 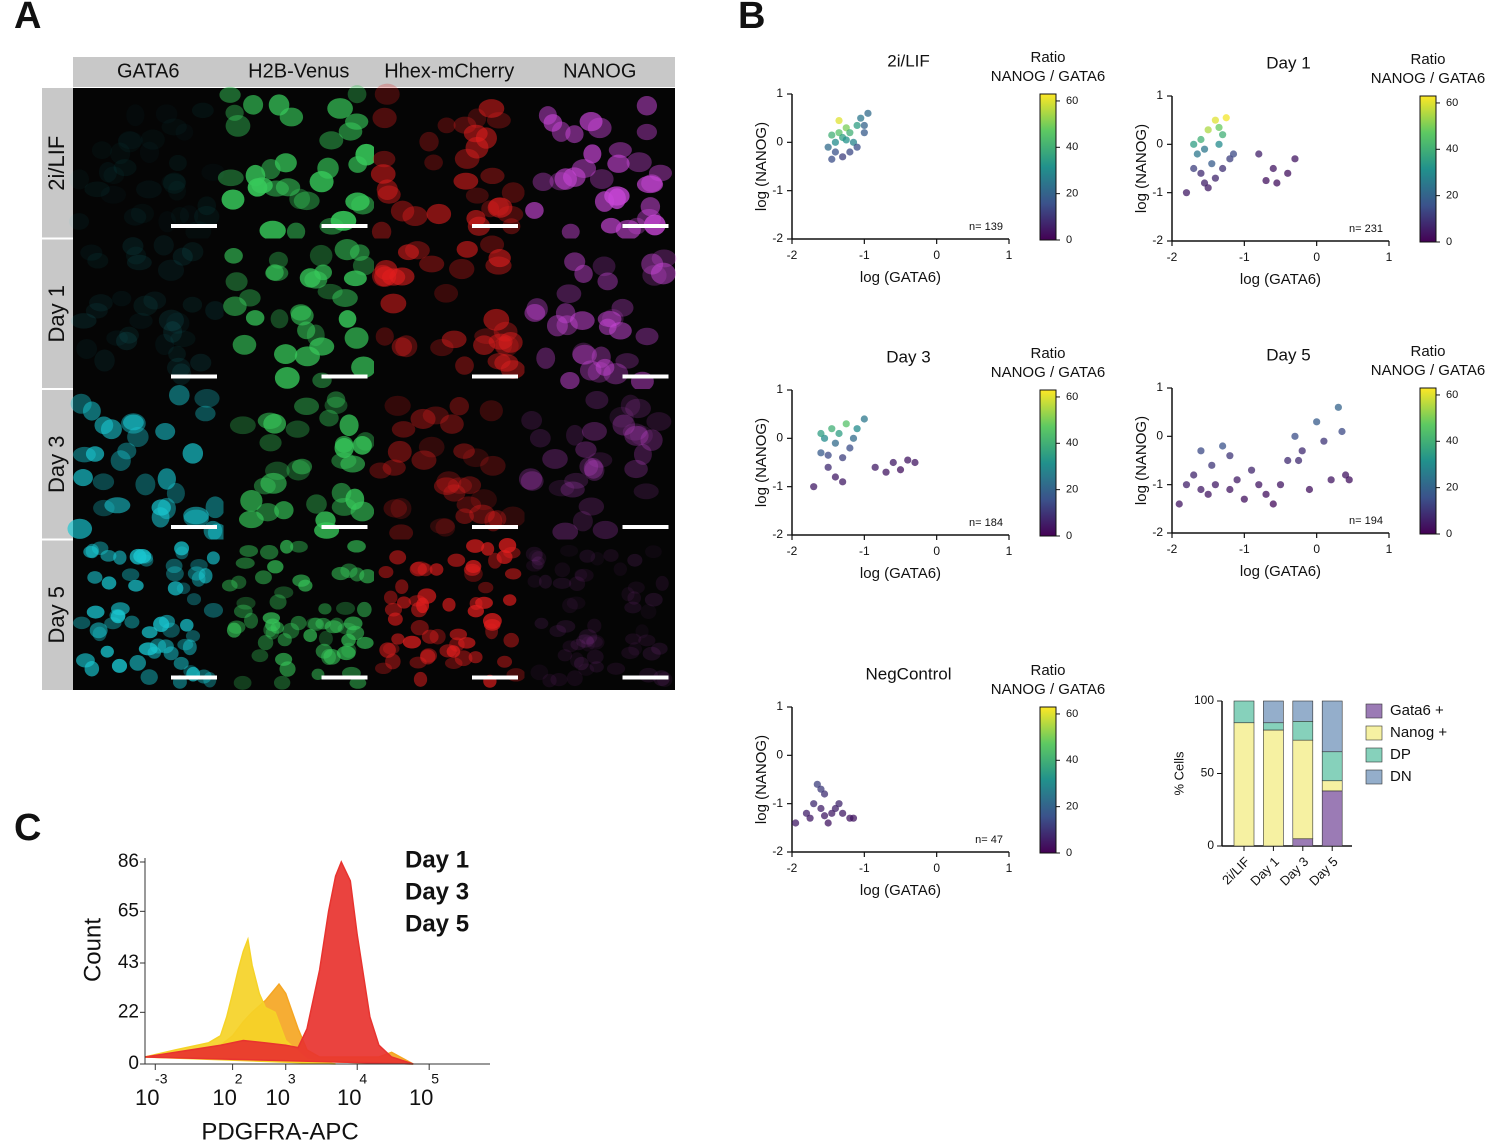 I want to click on x-tick-label: -1, so click(x=864, y=868).